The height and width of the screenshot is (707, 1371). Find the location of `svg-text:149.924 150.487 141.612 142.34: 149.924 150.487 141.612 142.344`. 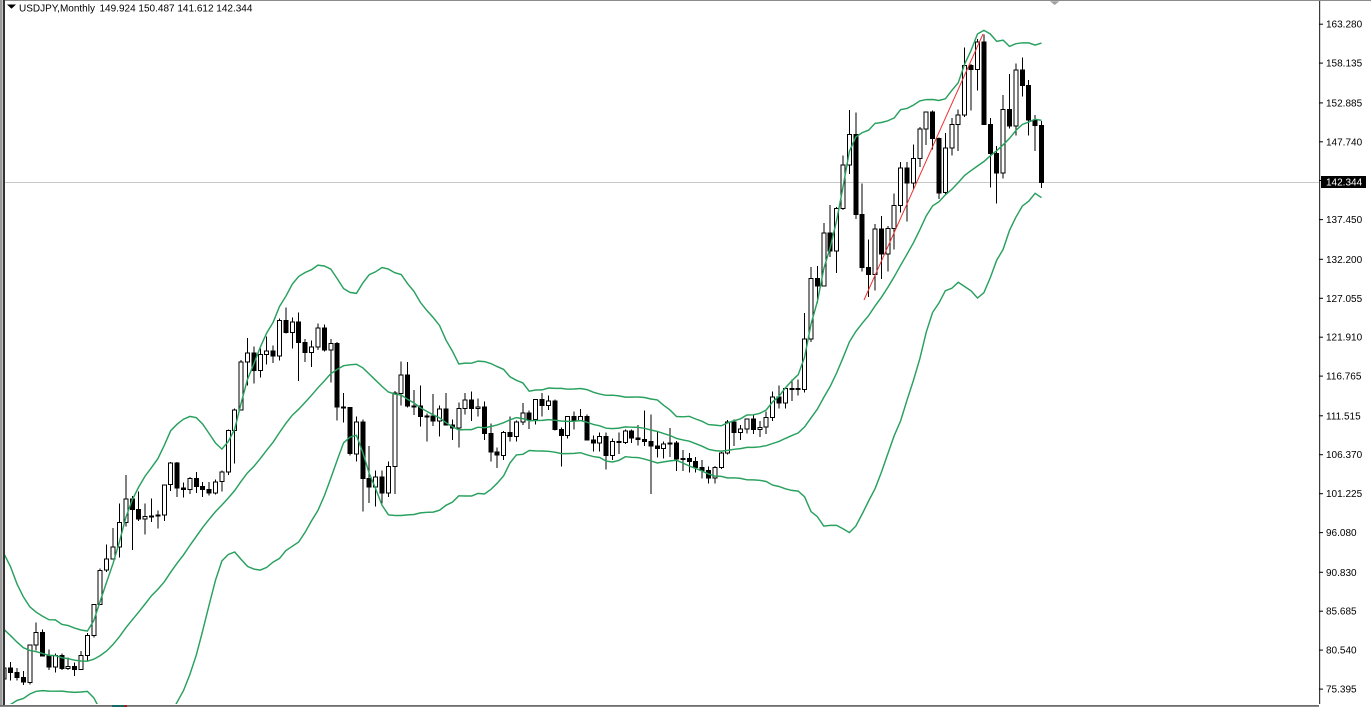

svg-text:149.924 150.487 141.612 142.34: 149.924 150.487 141.612 142.344 is located at coordinates (176, 9).